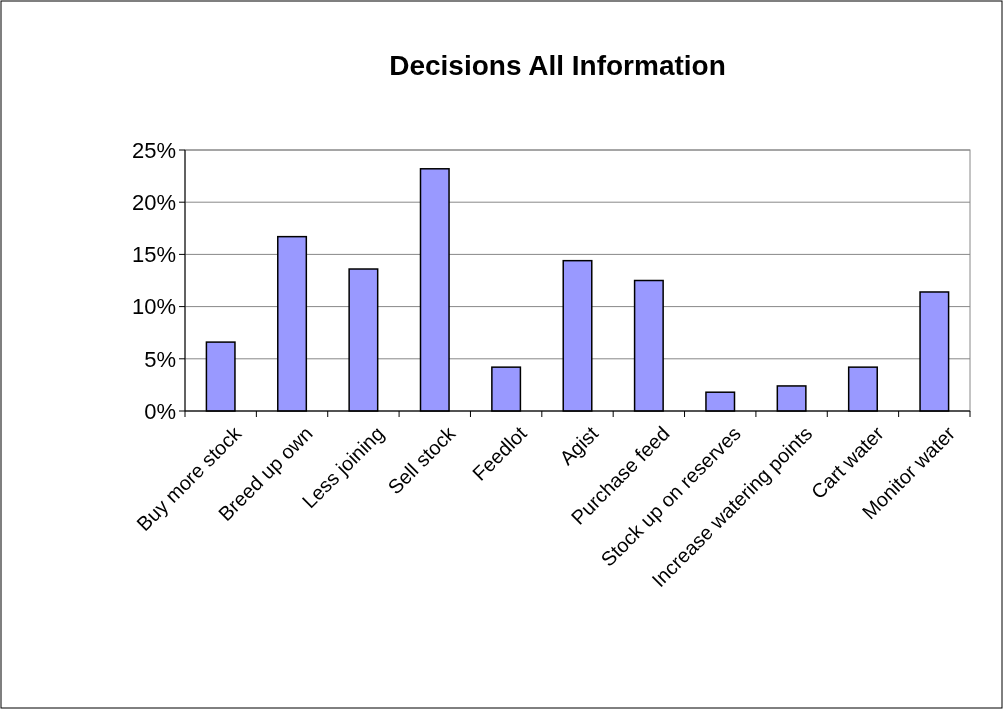 The image size is (1003, 709). Describe the element at coordinates (153, 255) in the screenshot. I see `y-tick-label: 15%` at that location.